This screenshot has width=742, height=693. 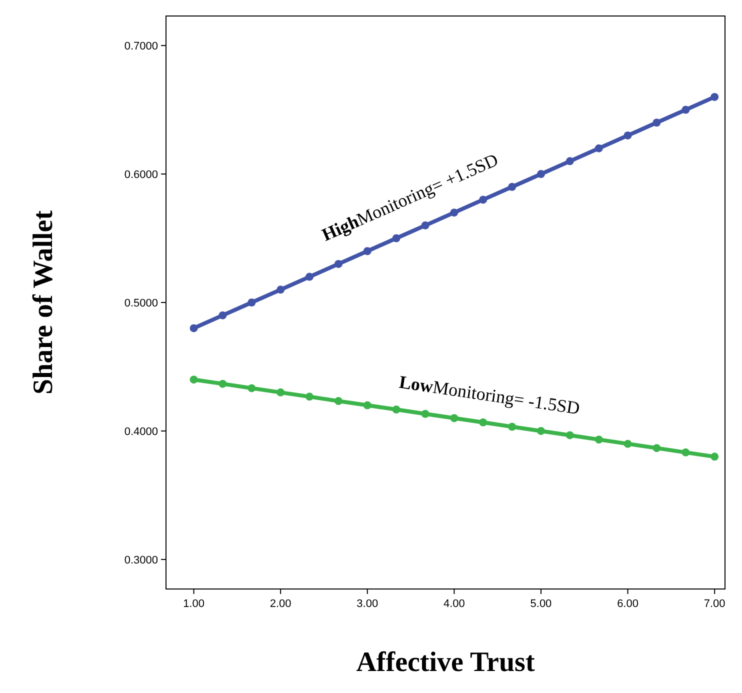 What do you see at coordinates (627, 604) in the screenshot?
I see `x-tick-label: 6.00` at bounding box center [627, 604].